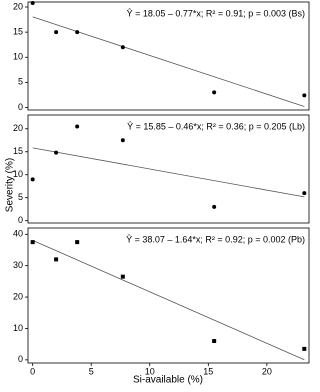 This screenshot has width=320, height=392. Describe the element at coordinates (168, 172) in the screenshot. I see `regression-line` at that location.